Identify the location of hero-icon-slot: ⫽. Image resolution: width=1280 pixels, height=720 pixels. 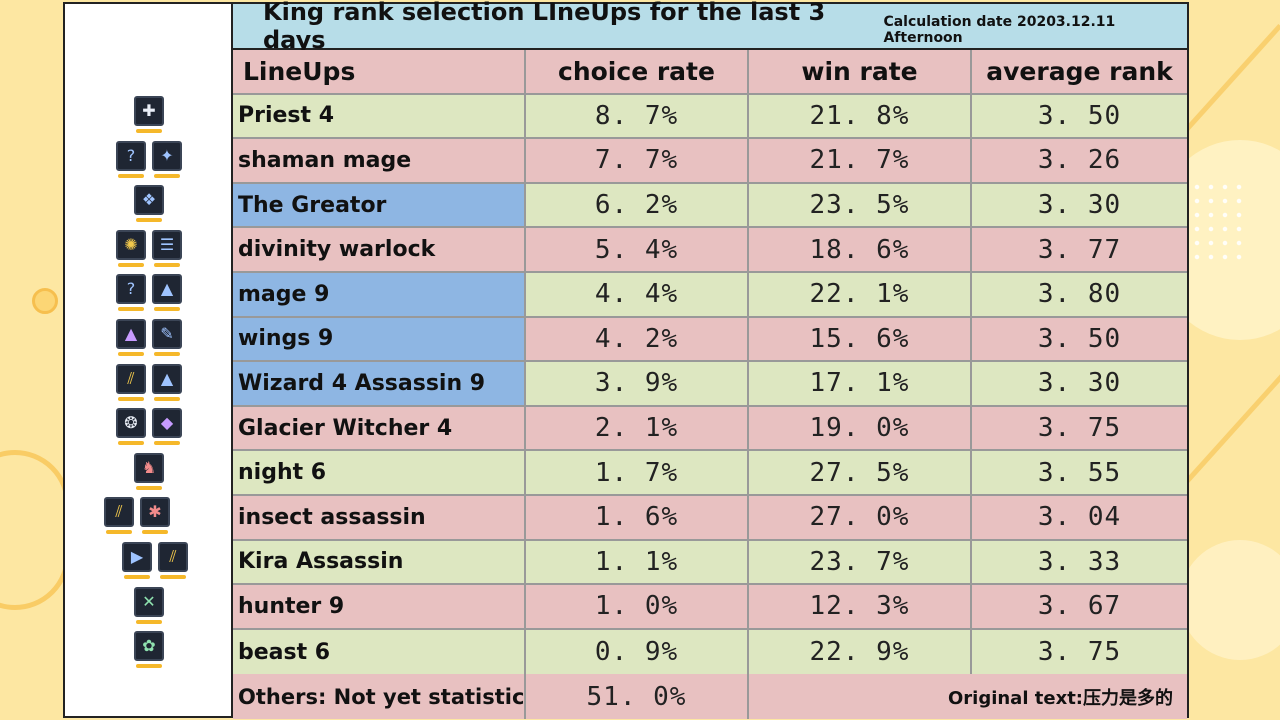
(119, 516).